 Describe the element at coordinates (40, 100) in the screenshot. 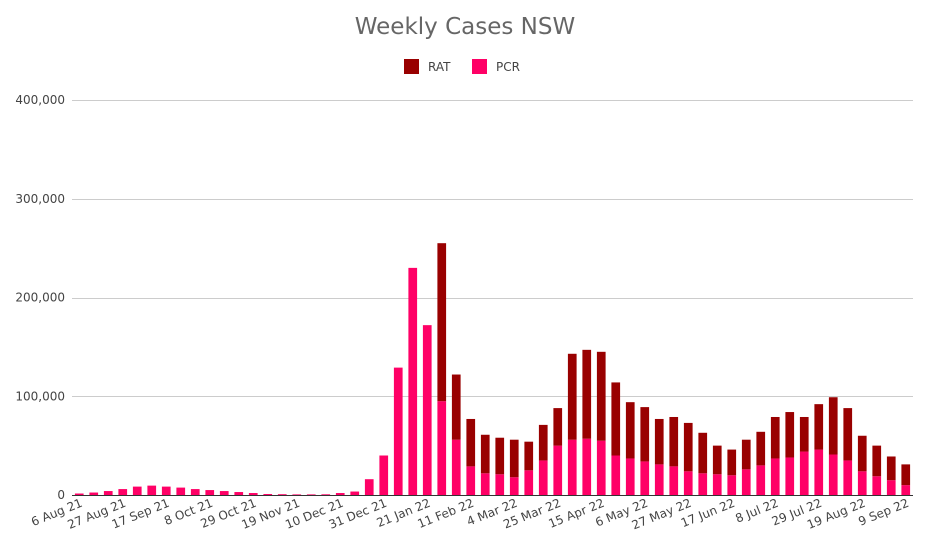

I see `y-tick-label: 400,000` at that location.